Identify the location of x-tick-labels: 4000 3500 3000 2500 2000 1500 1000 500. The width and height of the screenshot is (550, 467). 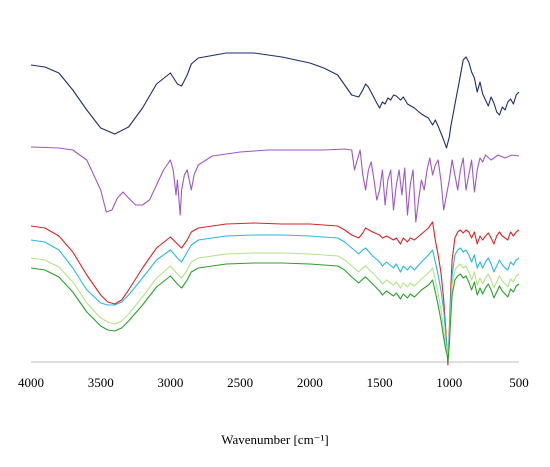
(273, 382).